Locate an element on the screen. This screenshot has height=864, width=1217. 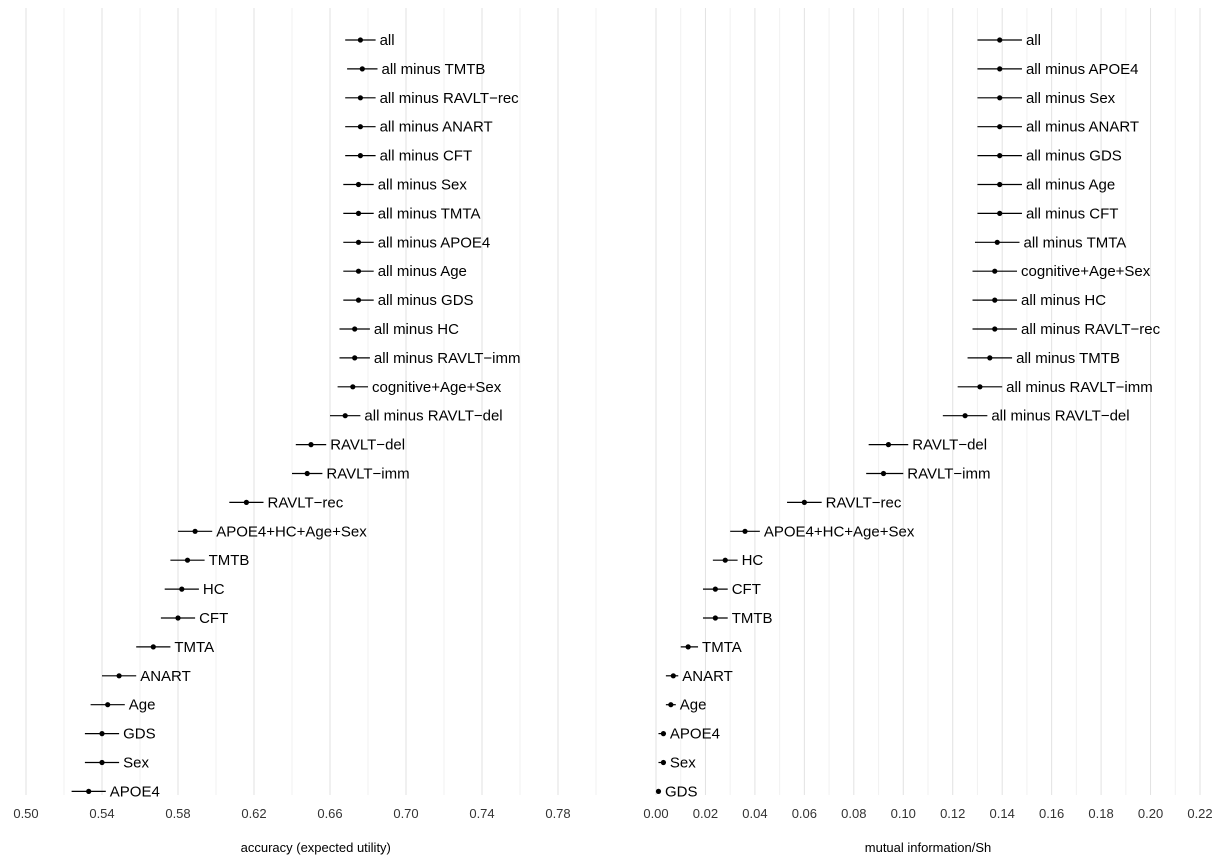
data-row: all minus TMTA is located at coordinates (411, 213).